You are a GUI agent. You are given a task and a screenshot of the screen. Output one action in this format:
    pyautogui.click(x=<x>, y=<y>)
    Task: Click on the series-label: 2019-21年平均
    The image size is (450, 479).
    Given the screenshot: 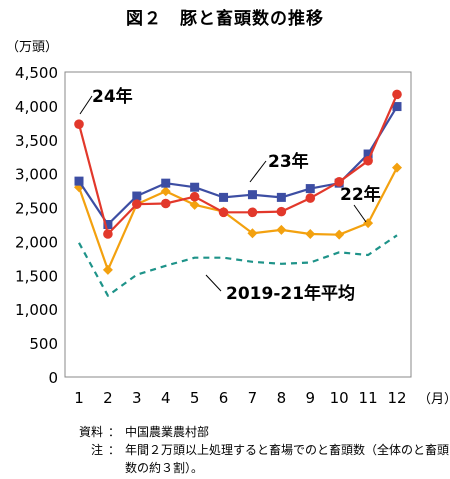 What is the action you would take?
    pyautogui.click(x=290, y=293)
    